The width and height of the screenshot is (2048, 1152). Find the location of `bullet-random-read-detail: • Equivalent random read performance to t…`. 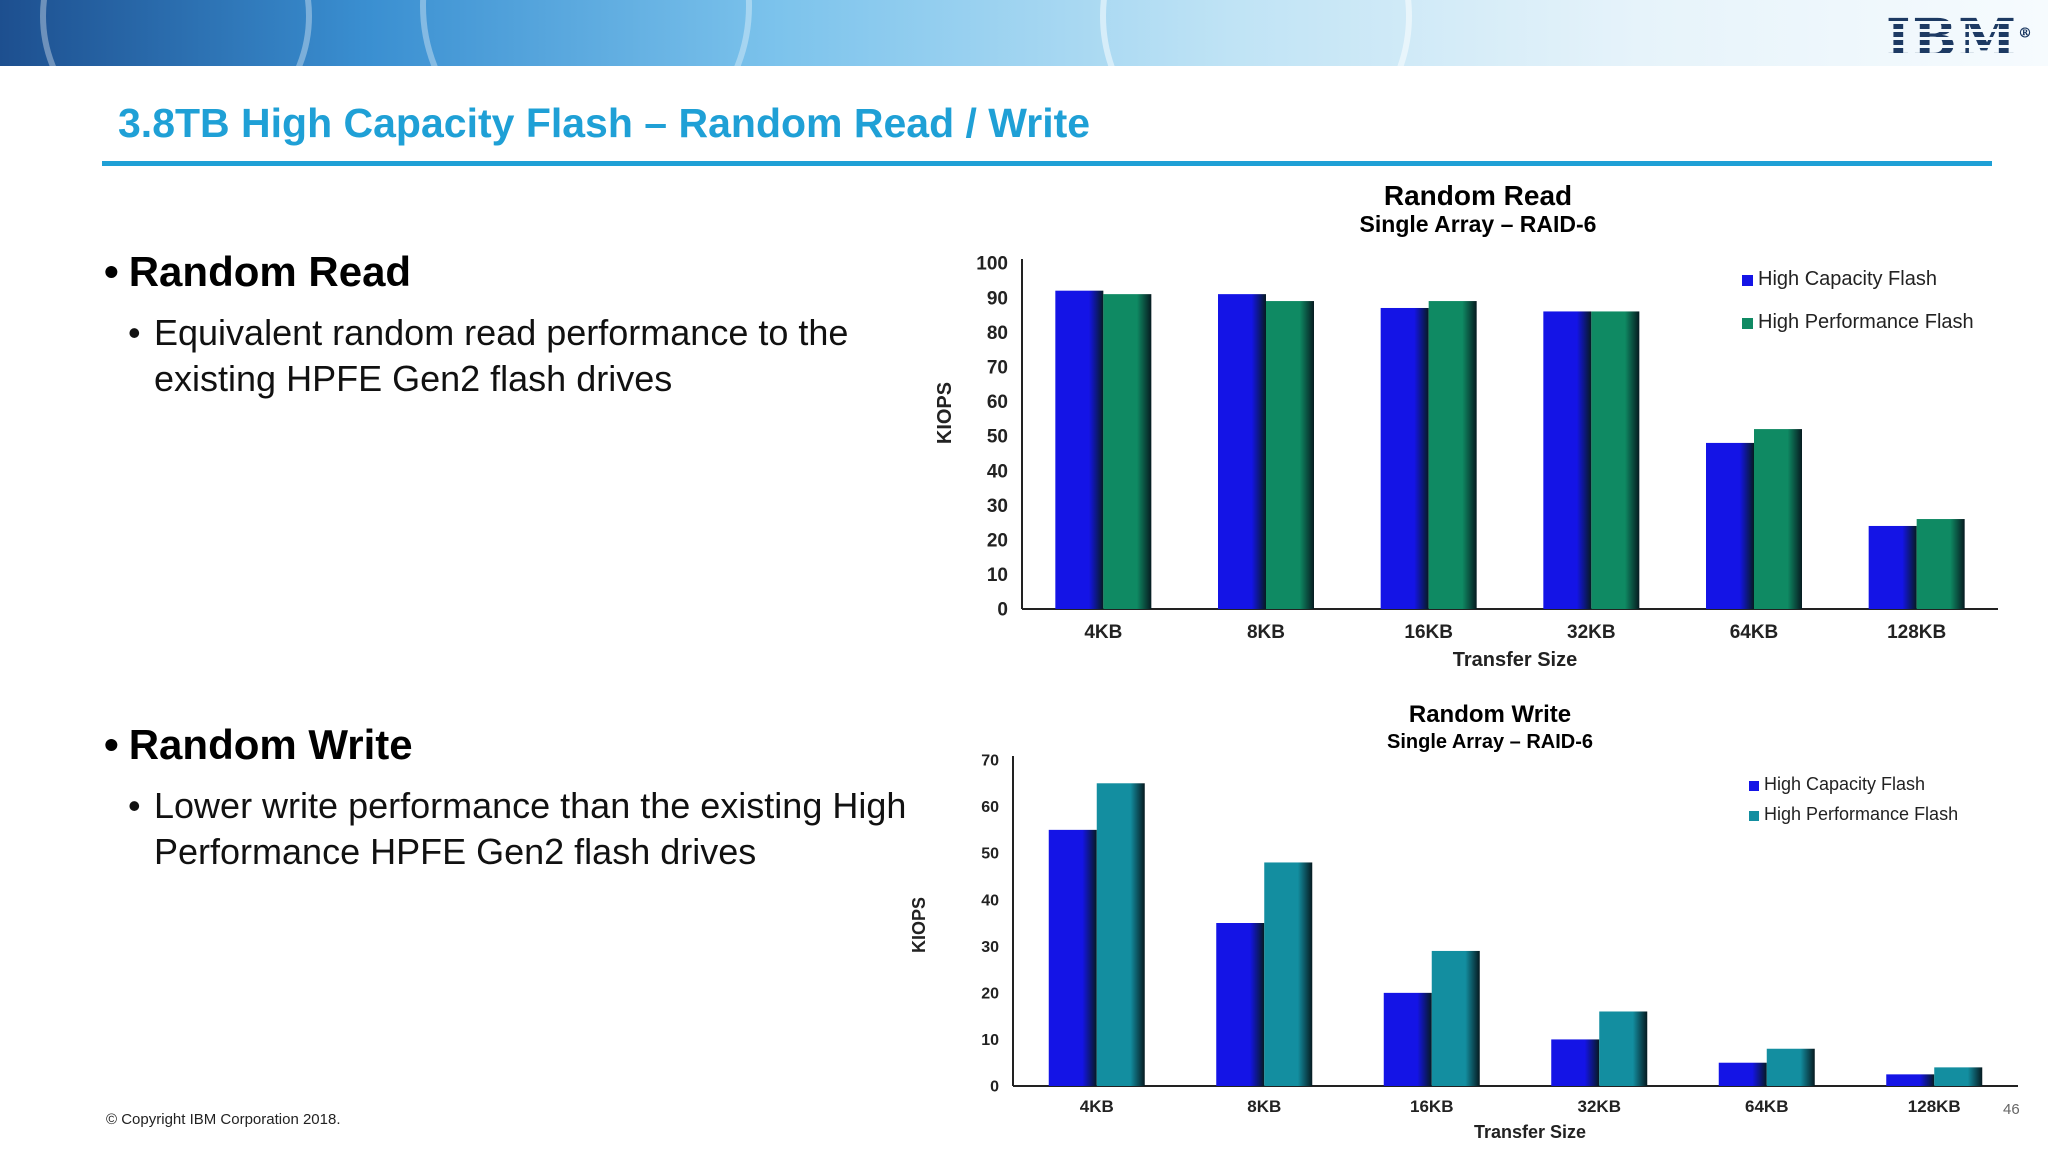

bullet-random-read-detail: • Equivalent random read performance to t… is located at coordinates (488, 355).